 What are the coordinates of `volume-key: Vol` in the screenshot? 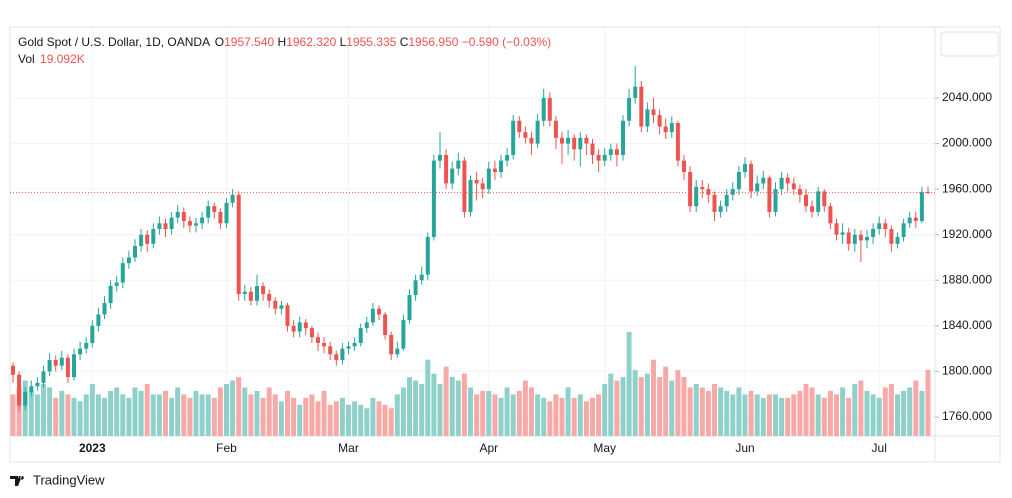 It's located at (26, 59).